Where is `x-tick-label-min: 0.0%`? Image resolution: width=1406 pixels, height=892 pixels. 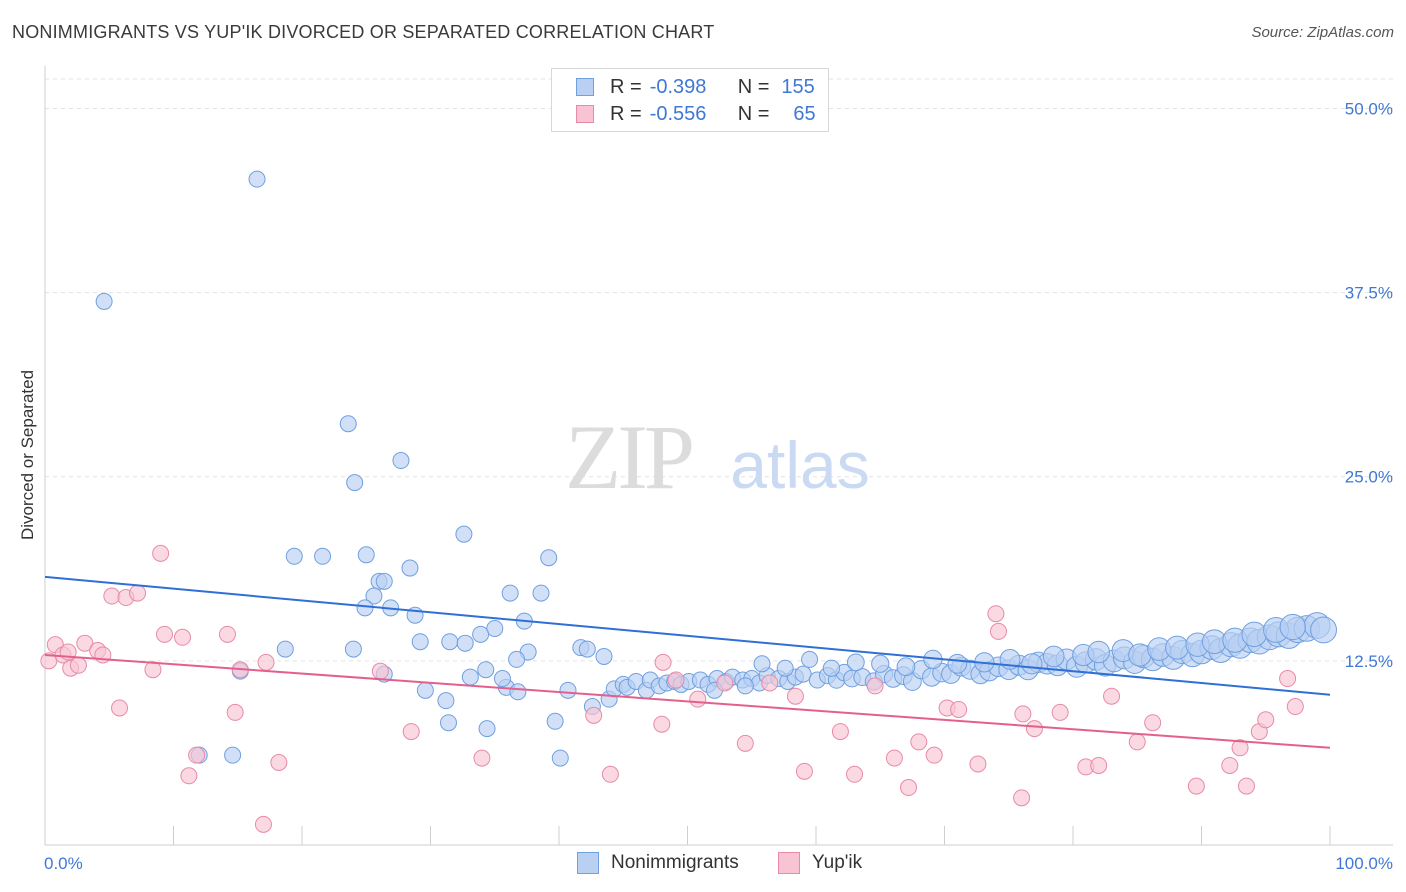
x-tick-label-min: 0.0% is located at coordinates (63, 863).